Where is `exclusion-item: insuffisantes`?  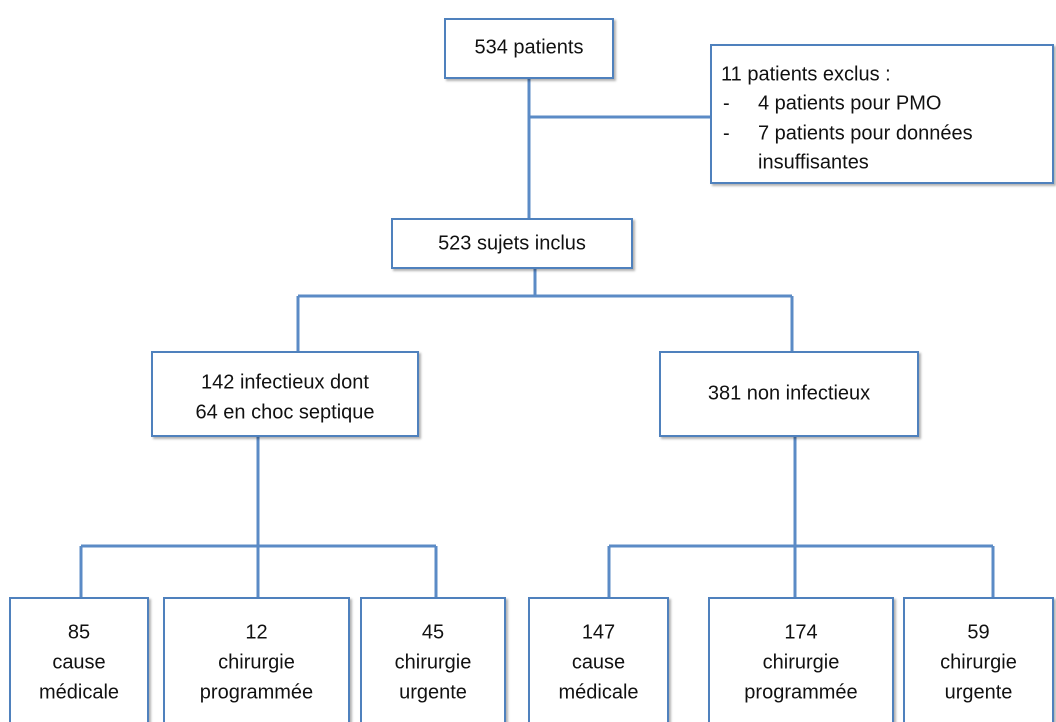
exclusion-item: insuffisantes is located at coordinates (813, 162).